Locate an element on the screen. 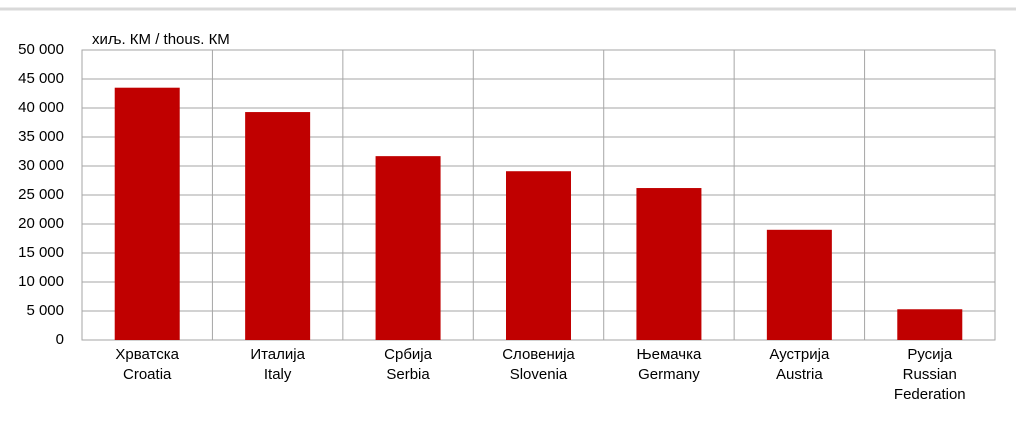 This screenshot has width=1016, height=428. x-tick-label: Russian Federation is located at coordinates (929, 384).